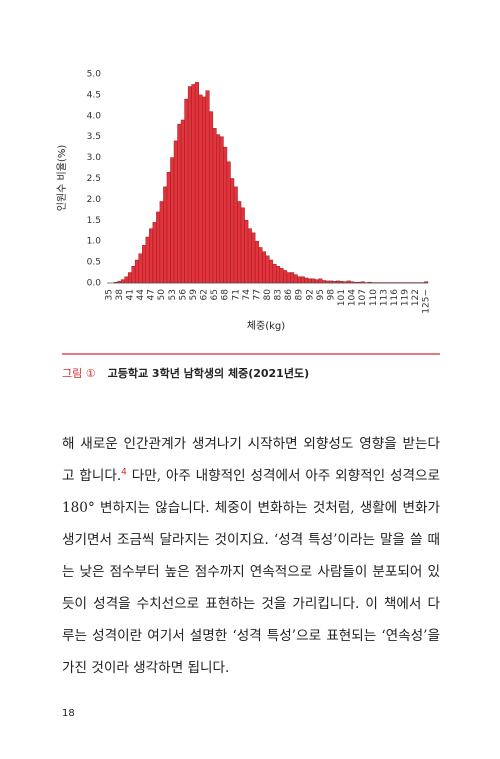  I want to click on x-axis-label: 체중(kg), so click(266, 326).